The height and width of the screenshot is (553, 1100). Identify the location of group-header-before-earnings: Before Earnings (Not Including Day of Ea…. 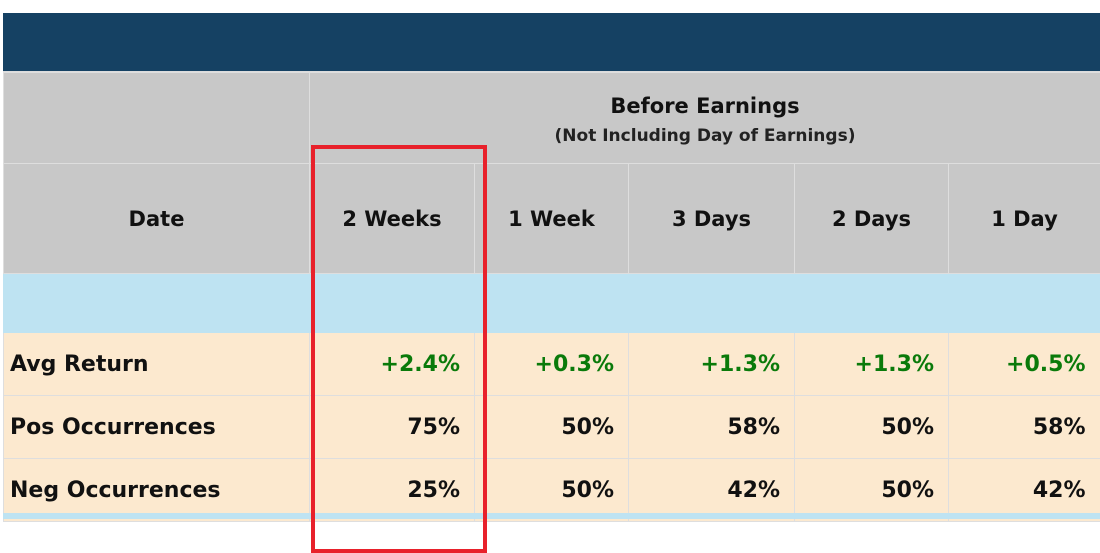
(705, 118).